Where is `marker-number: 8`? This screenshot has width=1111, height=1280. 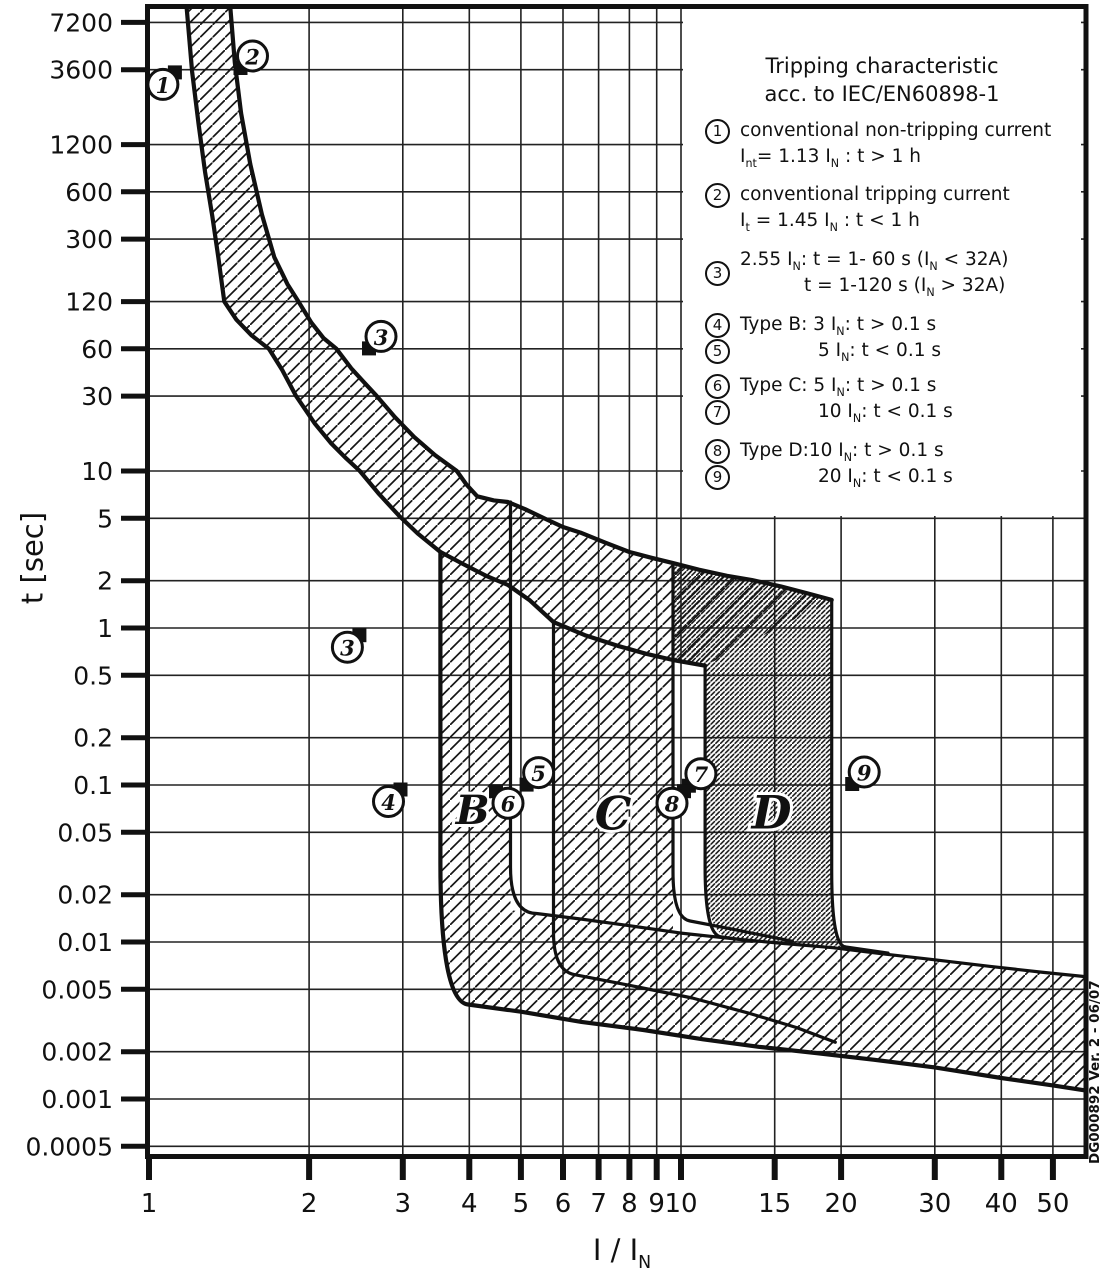
marker-number: 8 is located at coordinates (672, 804).